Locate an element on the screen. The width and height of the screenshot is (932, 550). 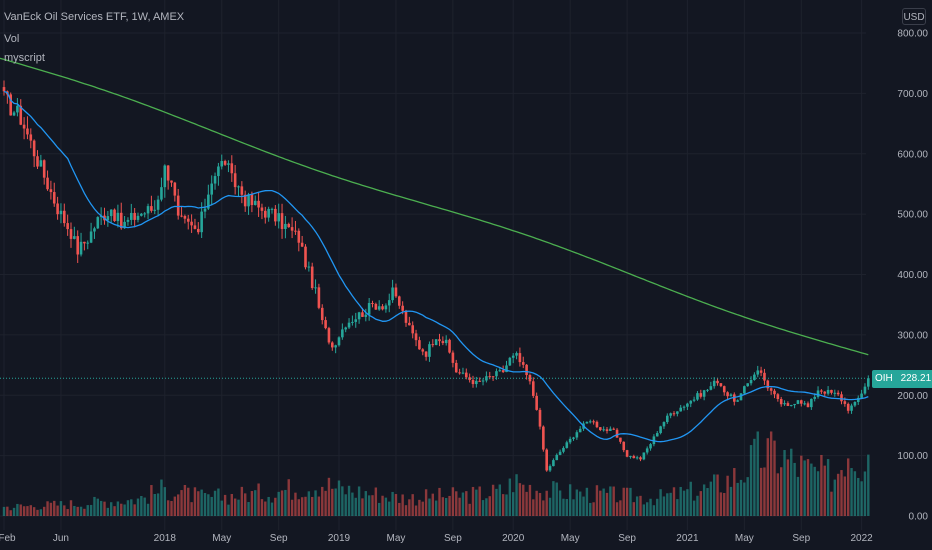
volume-legend: Vol is located at coordinates (12, 39).